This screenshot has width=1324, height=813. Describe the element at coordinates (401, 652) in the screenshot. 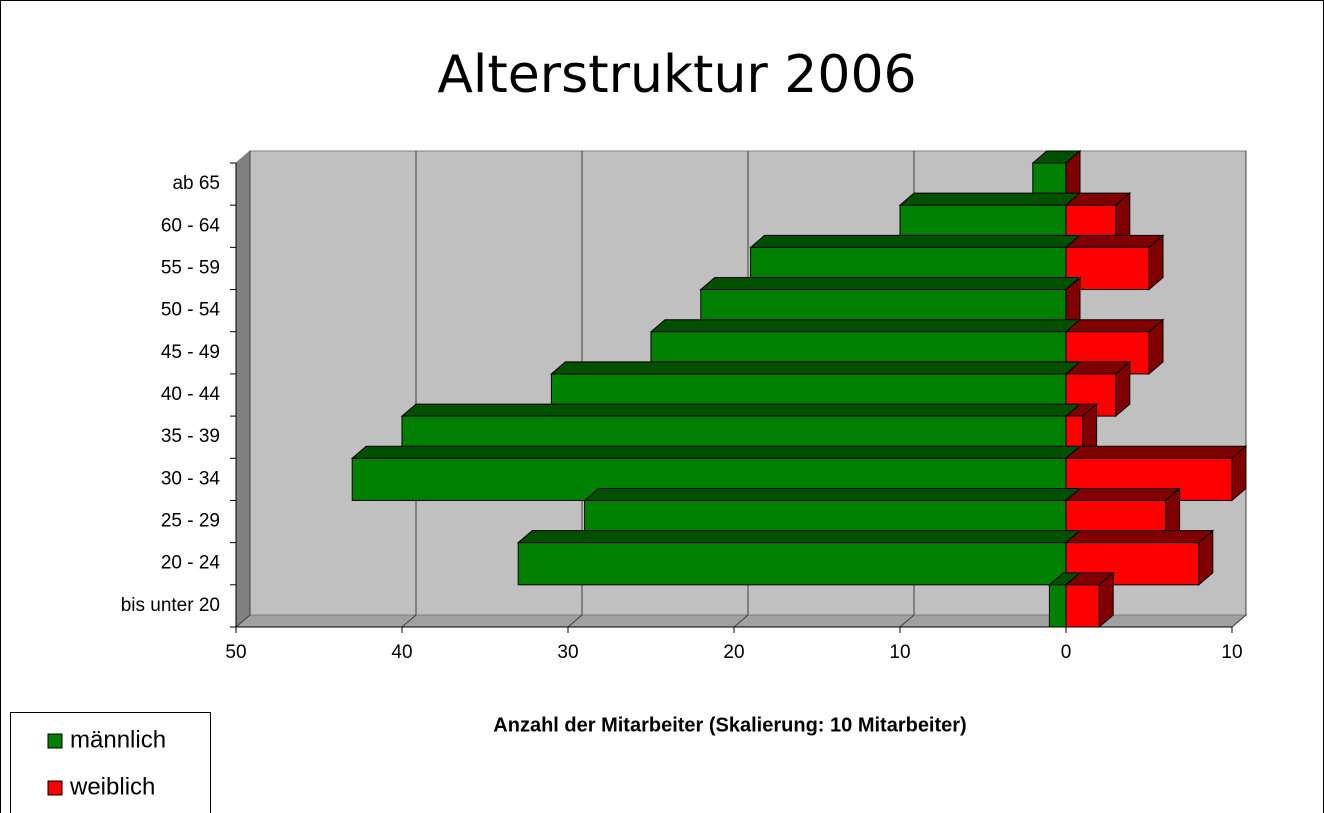

I see `x-tick-label: 40` at that location.